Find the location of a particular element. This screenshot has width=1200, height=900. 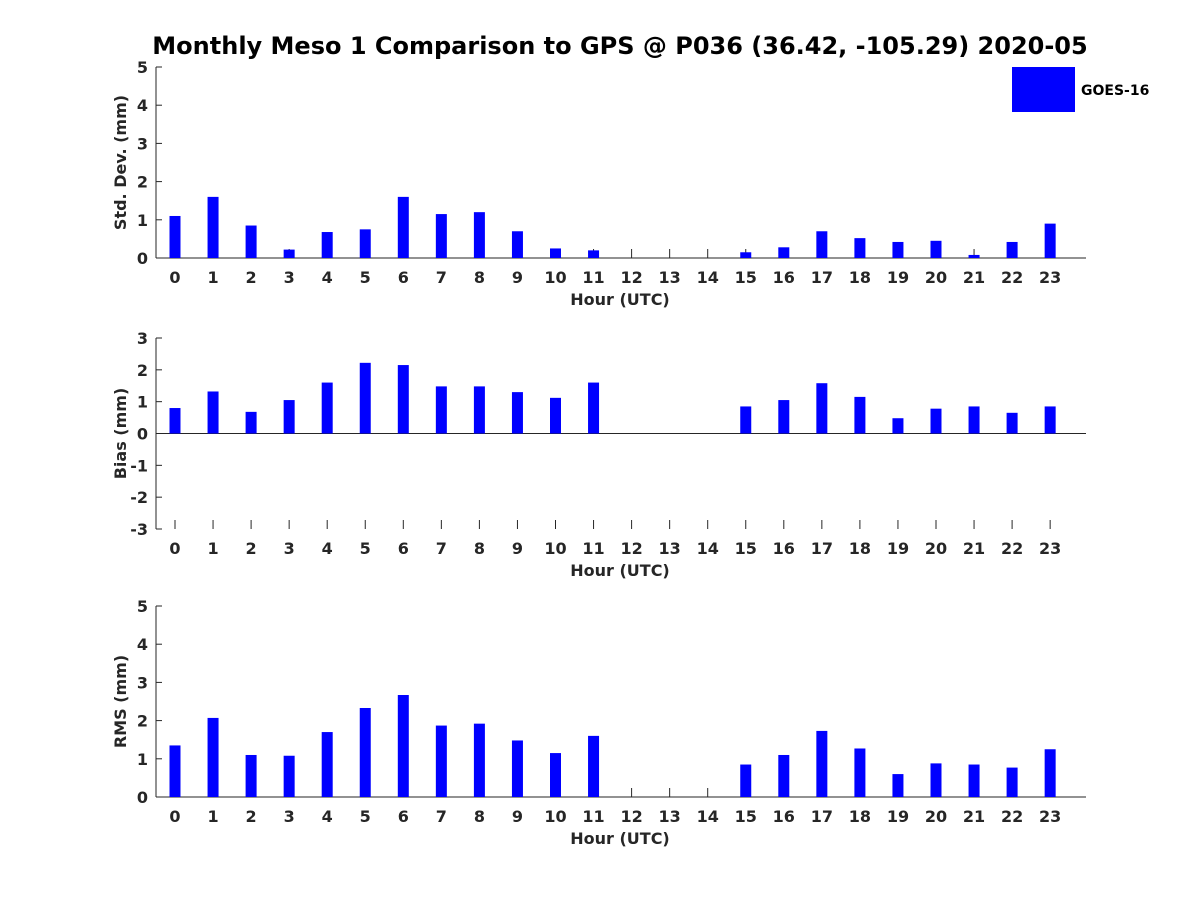

x-tick-label: 7 is located at coordinates (441, 277).